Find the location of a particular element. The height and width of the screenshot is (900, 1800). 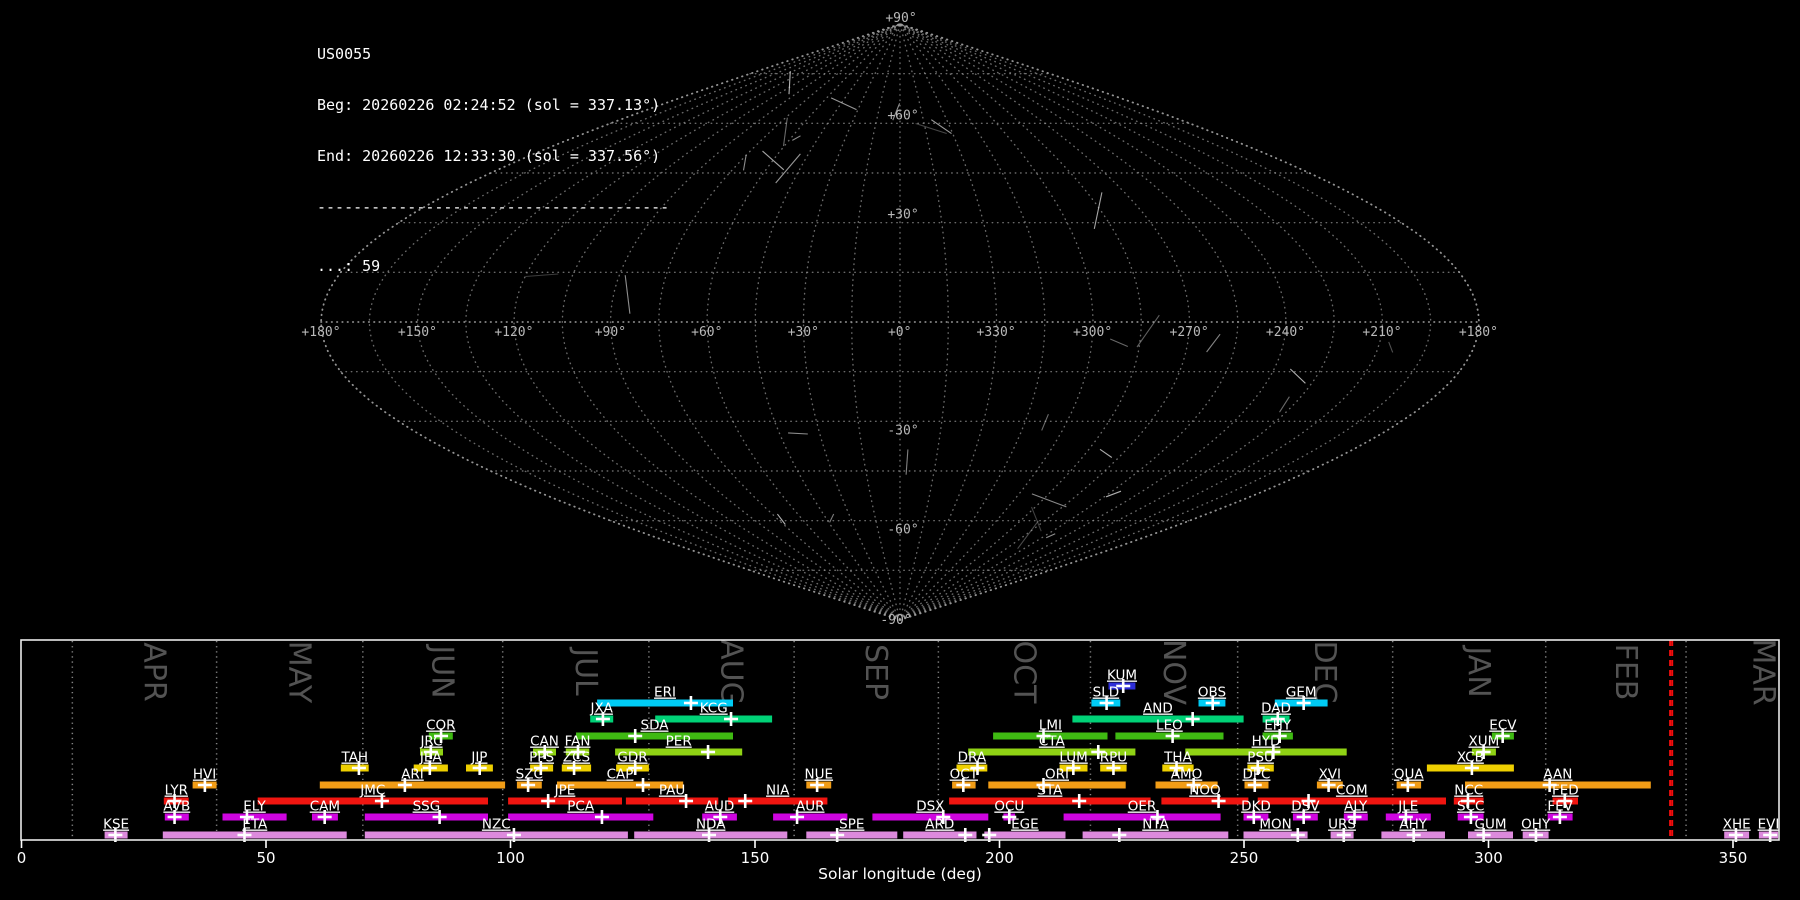

shower-label: AVB is located at coordinates (176, 807).